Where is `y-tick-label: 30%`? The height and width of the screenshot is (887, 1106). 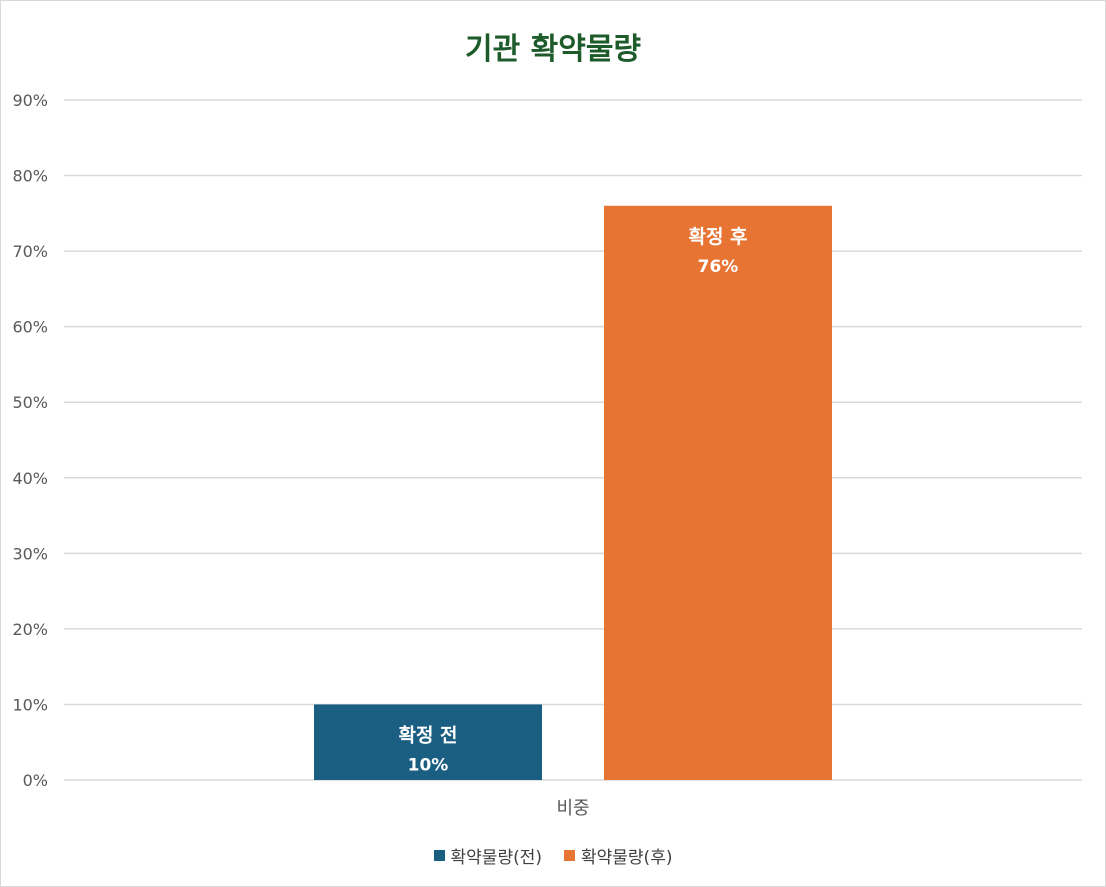
y-tick-label: 30% is located at coordinates (30, 553).